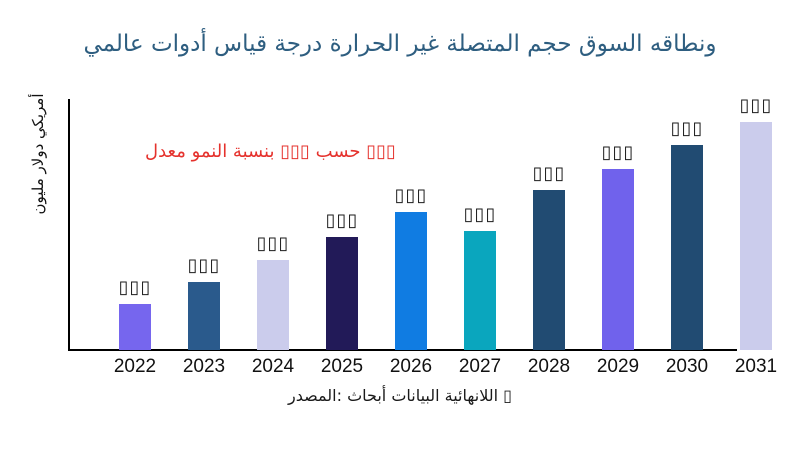 The width and height of the screenshot is (800, 450). Describe the element at coordinates (480, 214) in the screenshot. I see `bar-value-label-2027: ▯▯▯` at that location.